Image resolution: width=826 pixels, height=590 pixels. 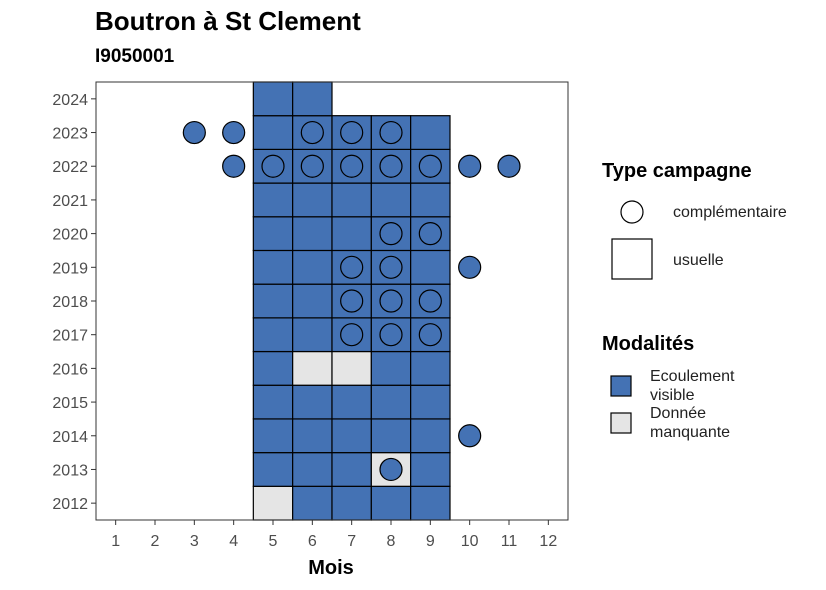 What do you see at coordinates (70, 369) in the screenshot?
I see `y-tick-label: 2016` at bounding box center [70, 369].